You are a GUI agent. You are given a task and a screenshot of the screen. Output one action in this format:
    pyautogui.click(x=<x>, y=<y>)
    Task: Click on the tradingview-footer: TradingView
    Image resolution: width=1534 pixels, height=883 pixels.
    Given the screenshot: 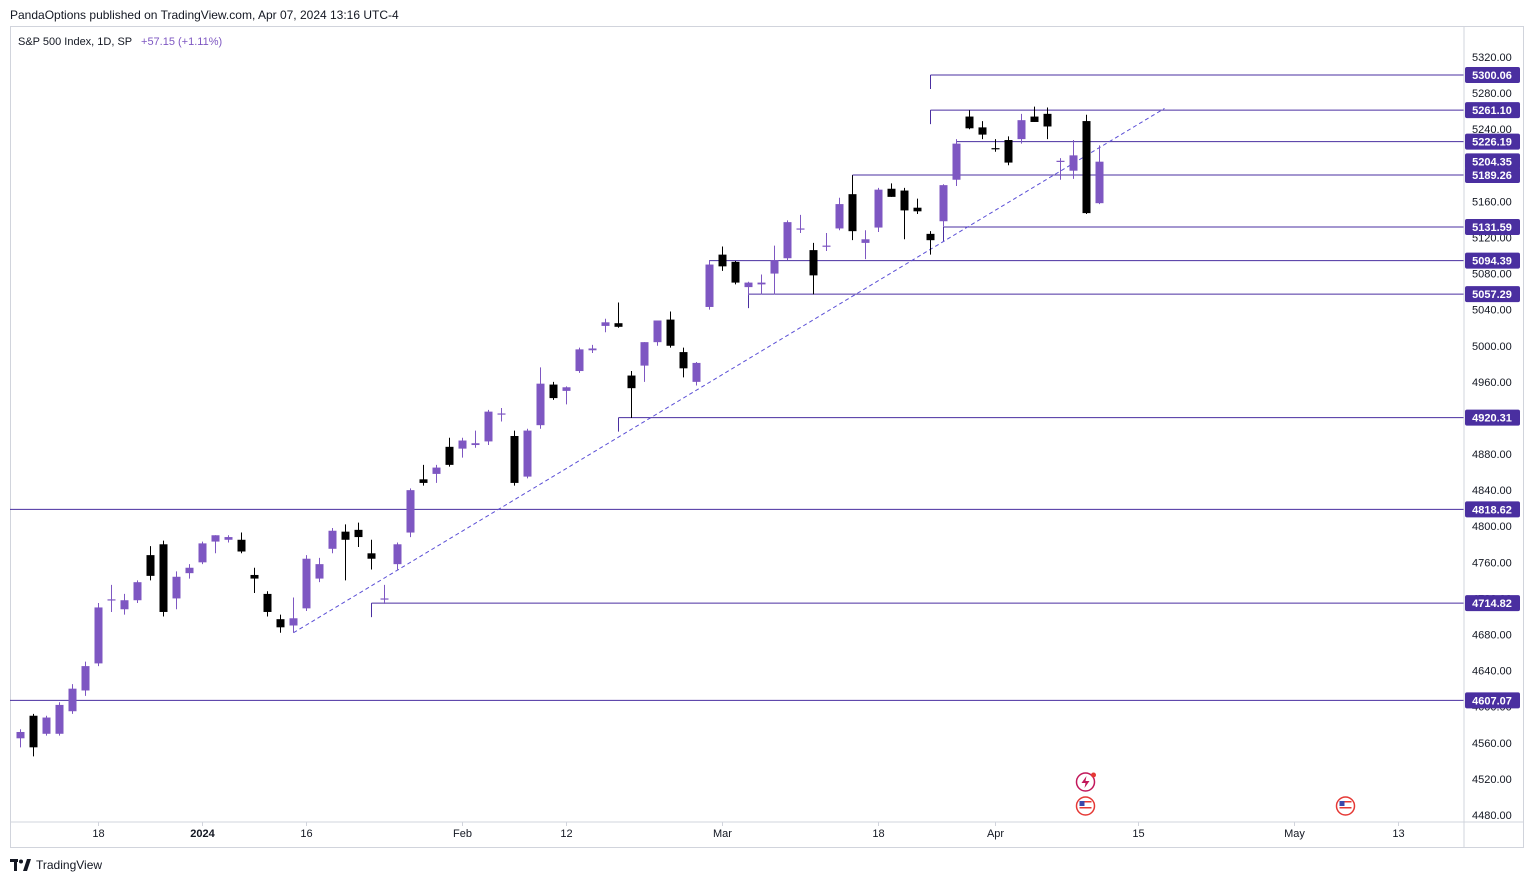 What is the action you would take?
    pyautogui.click(x=56, y=865)
    